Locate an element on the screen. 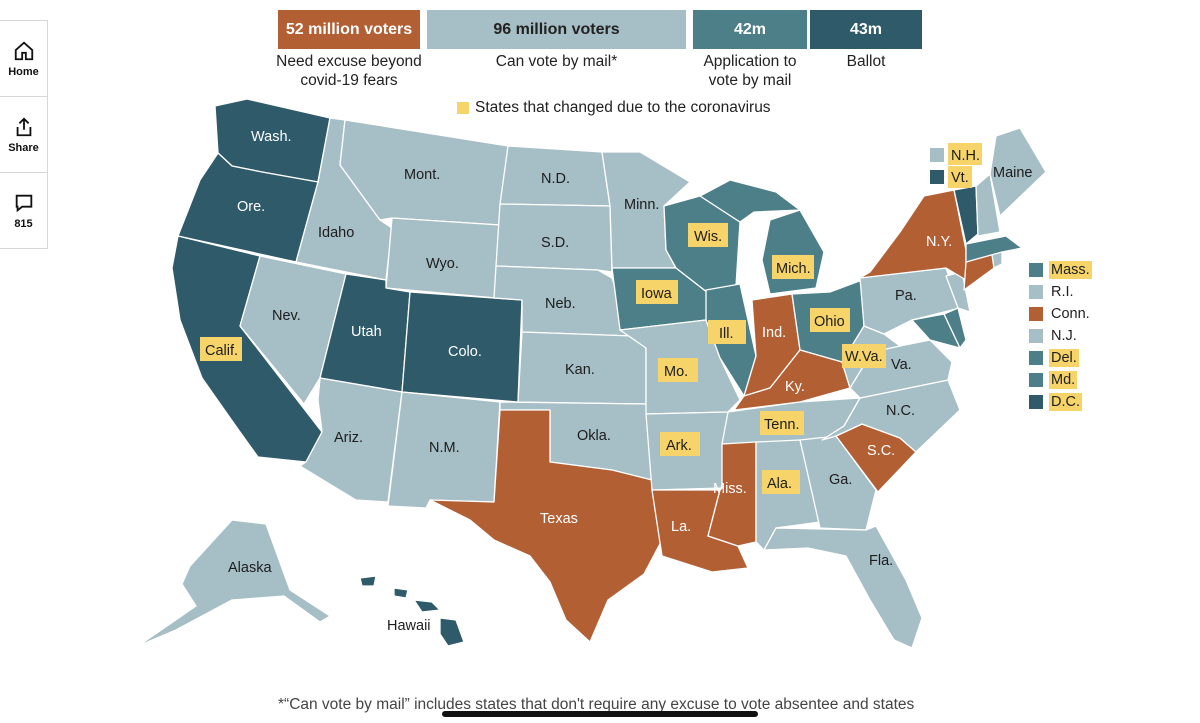  side-legend-ma: Mass. is located at coordinates (1060, 270).